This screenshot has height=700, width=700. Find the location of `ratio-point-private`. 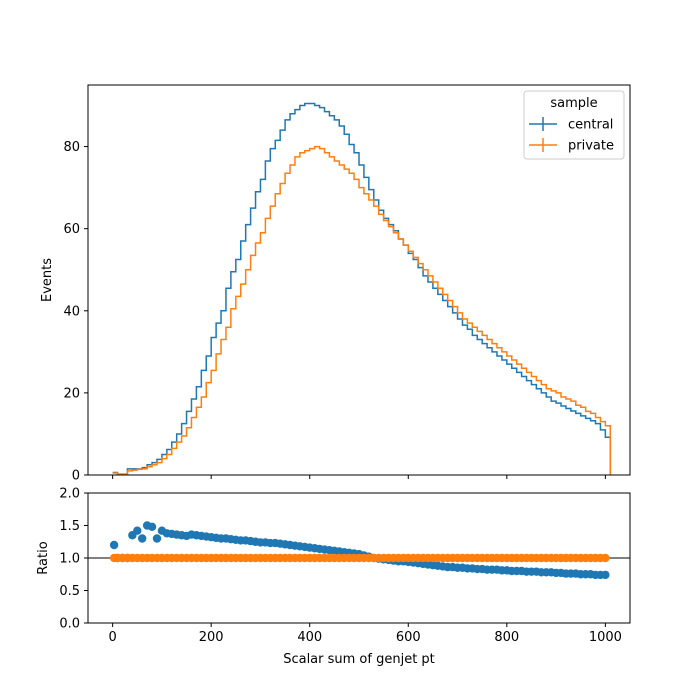

ratio-point-private is located at coordinates (605, 558).